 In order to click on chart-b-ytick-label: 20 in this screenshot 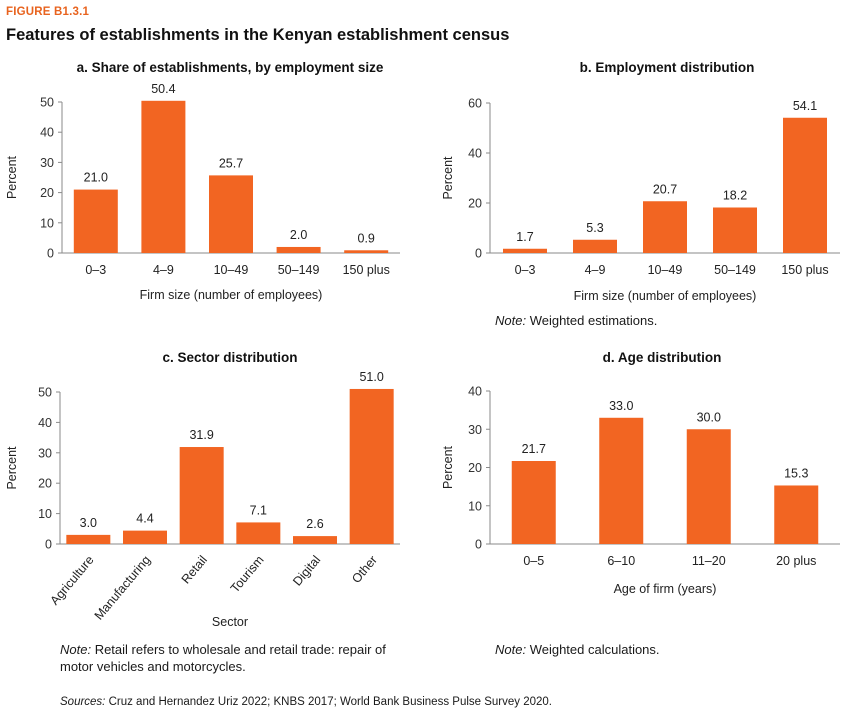, I will do `click(475, 204)`.